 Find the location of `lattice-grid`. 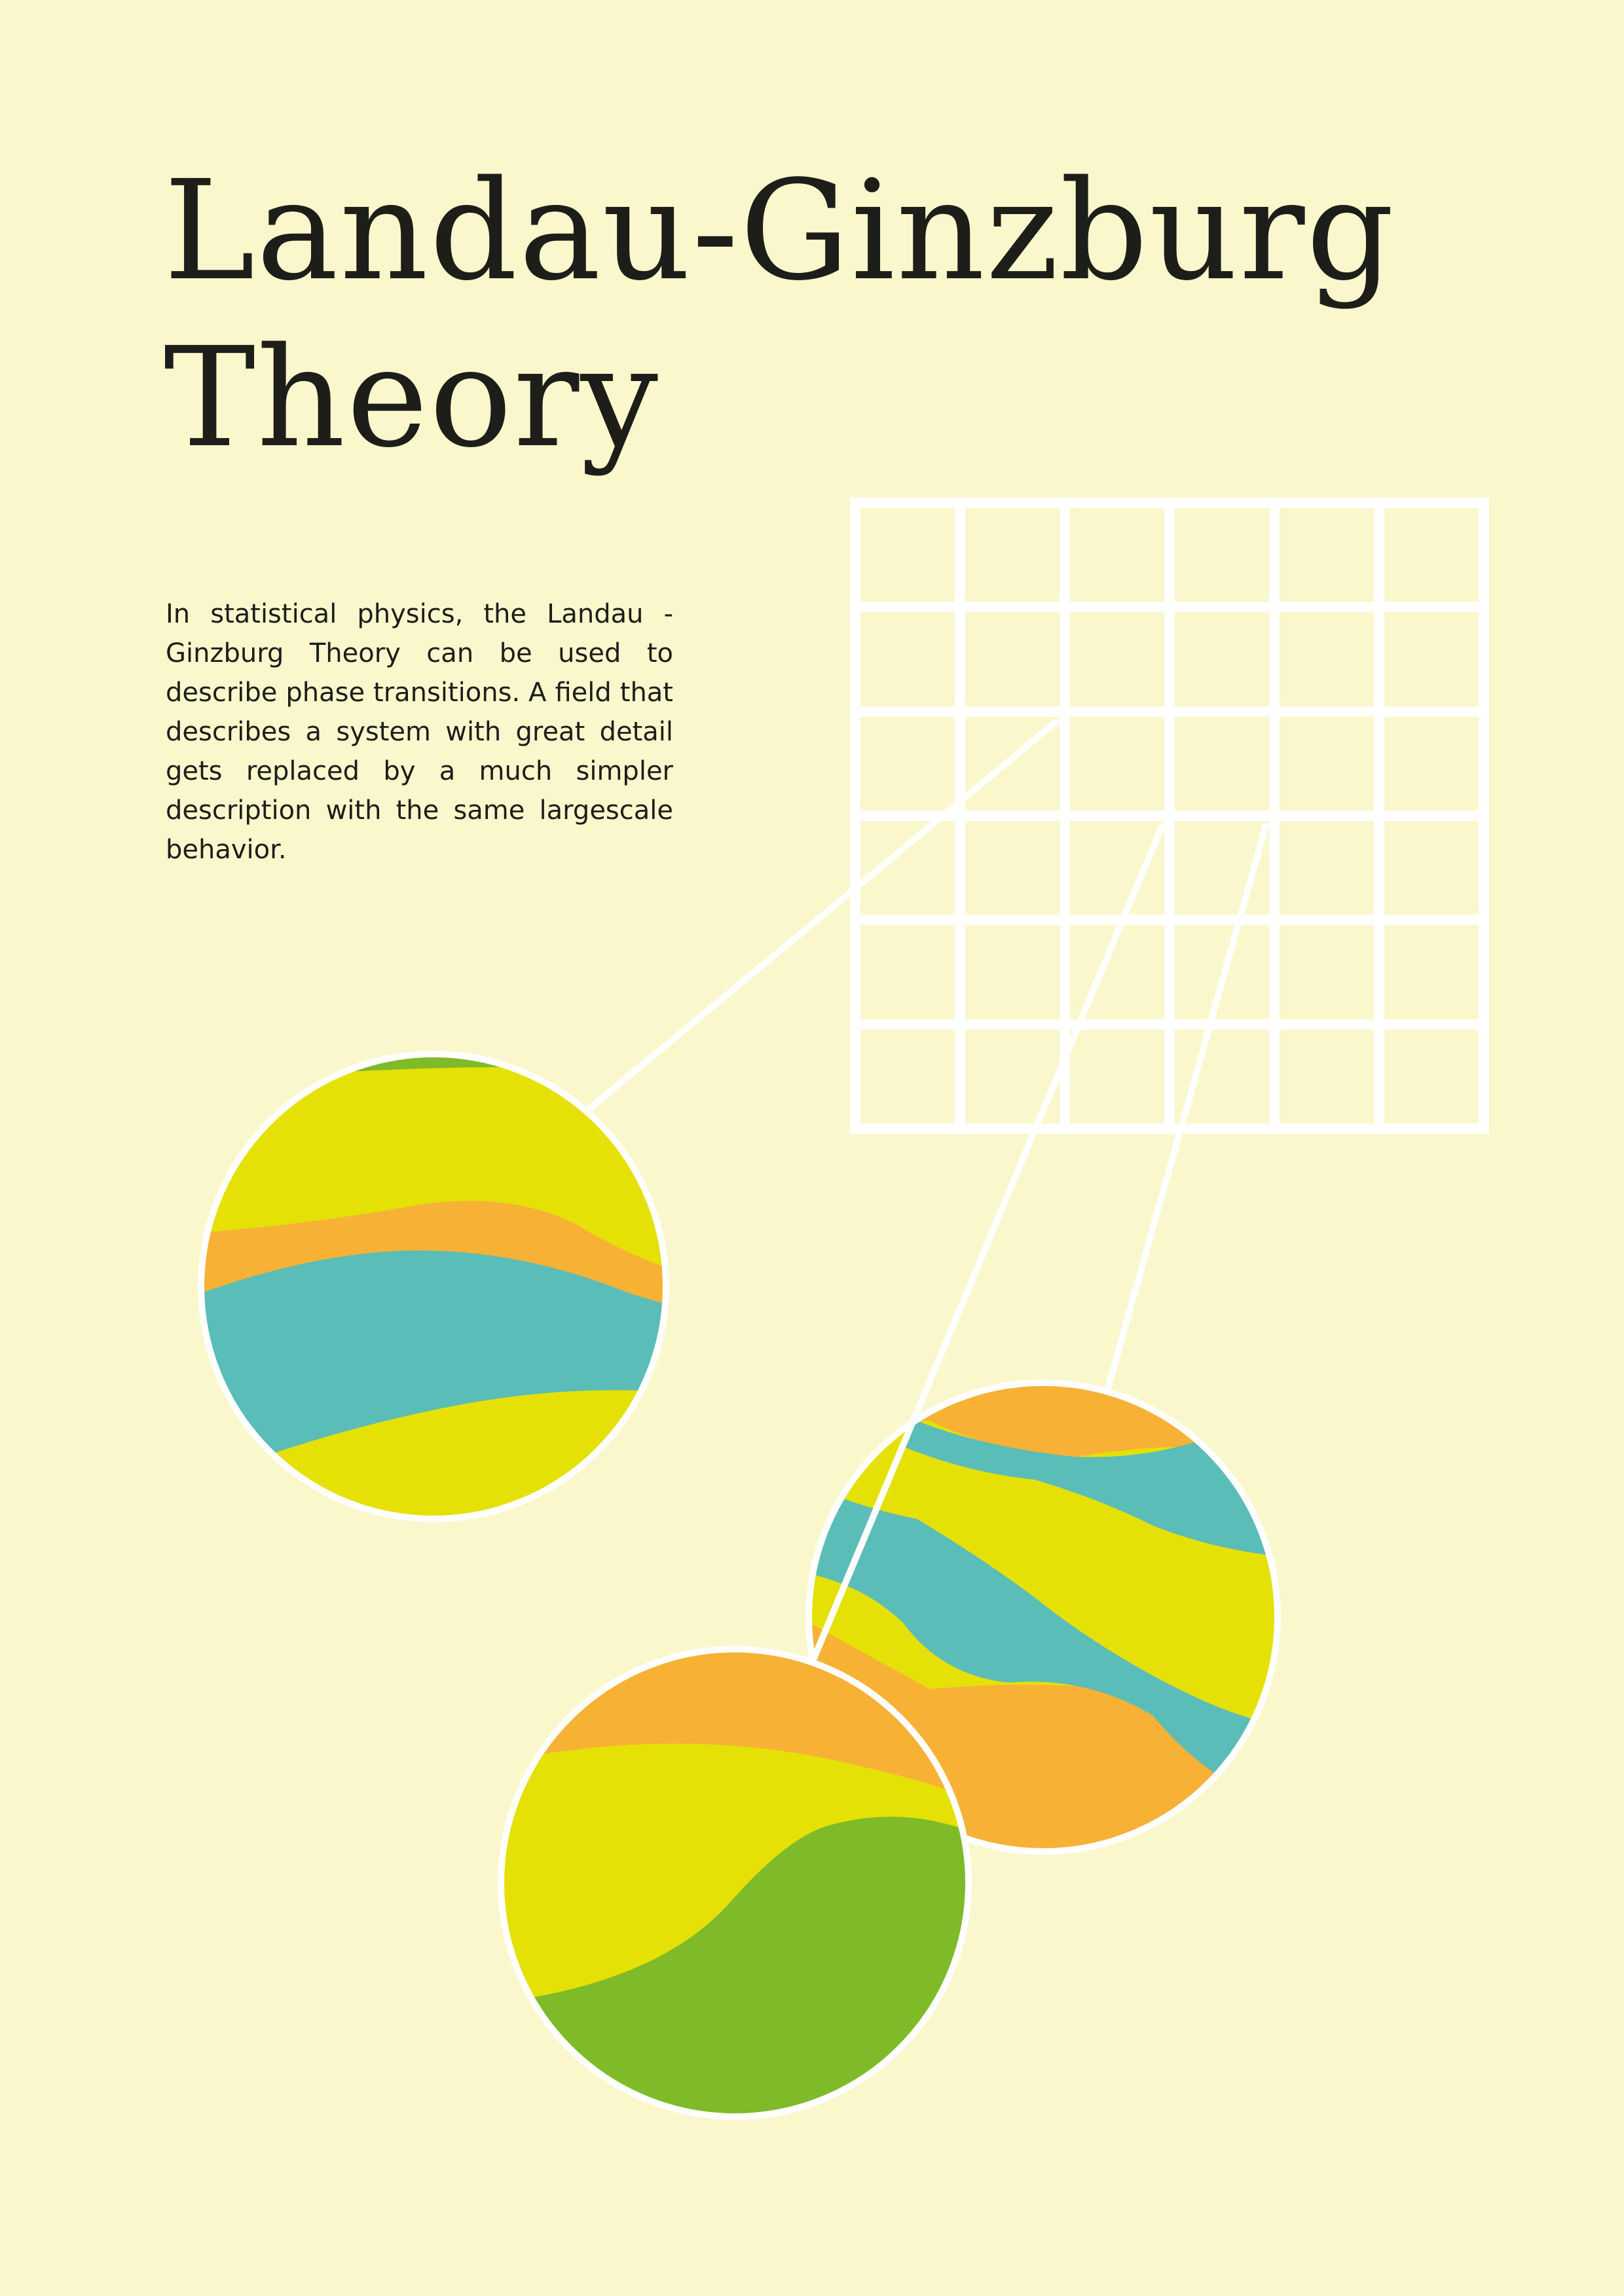

lattice-grid is located at coordinates (1169, 816).